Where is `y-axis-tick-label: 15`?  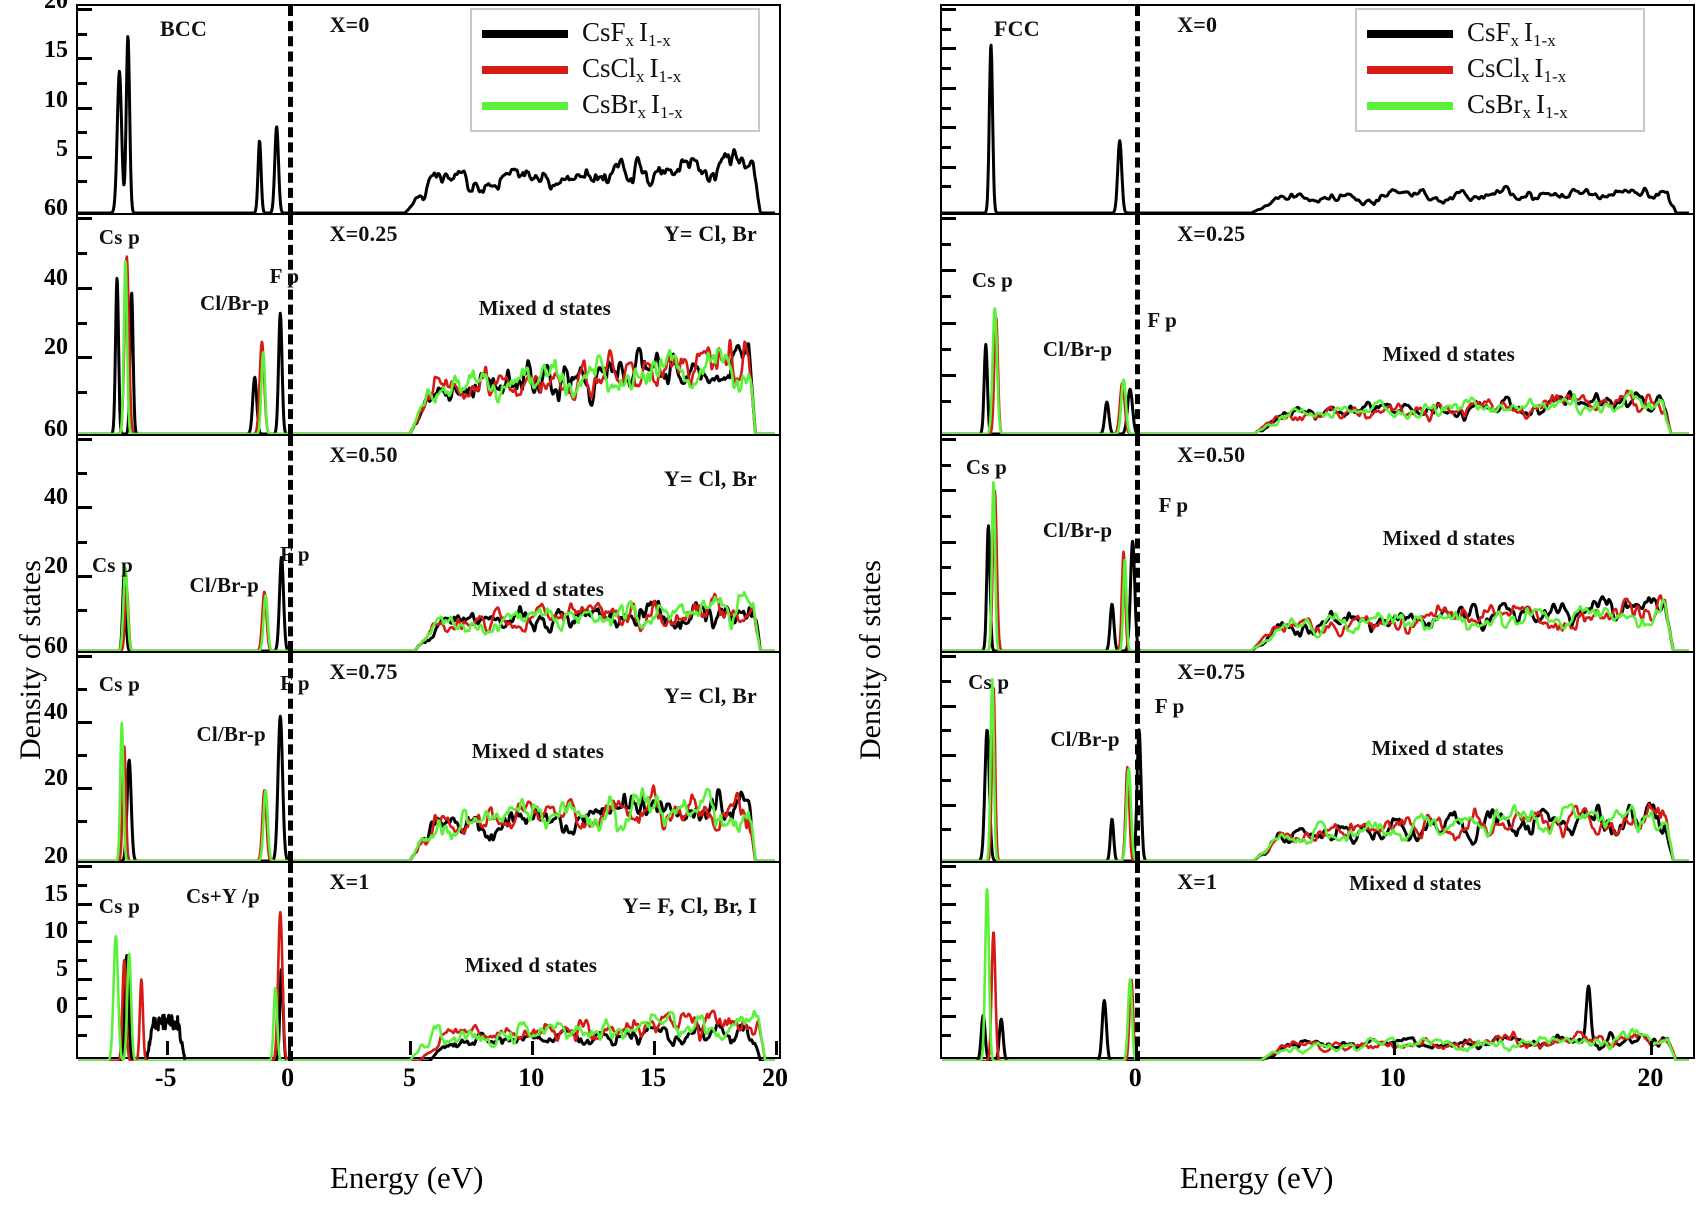 y-axis-tick-label: 15 is located at coordinates (56, 893).